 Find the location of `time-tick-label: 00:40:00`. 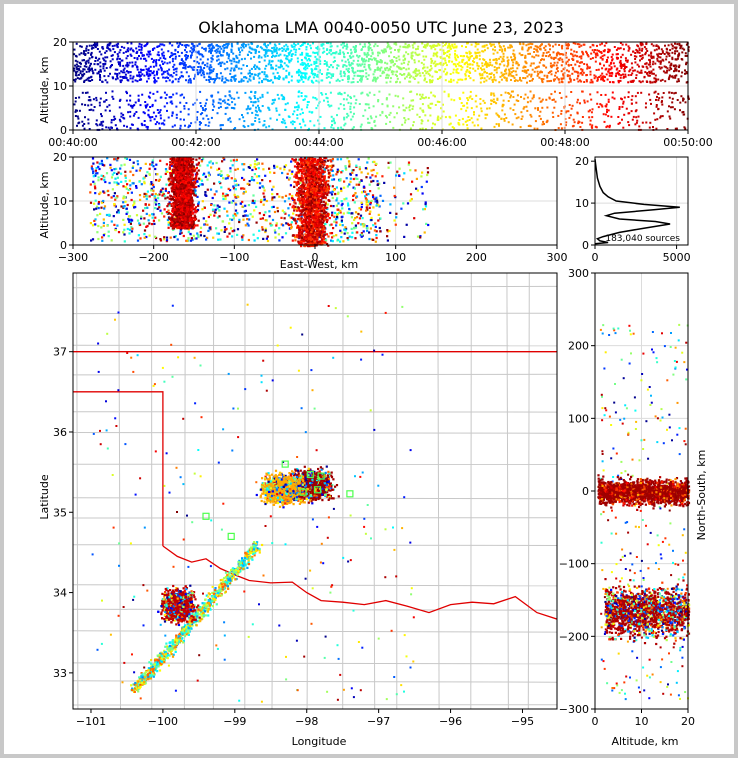

time-tick-label: 00:40:00 is located at coordinates (72, 142).